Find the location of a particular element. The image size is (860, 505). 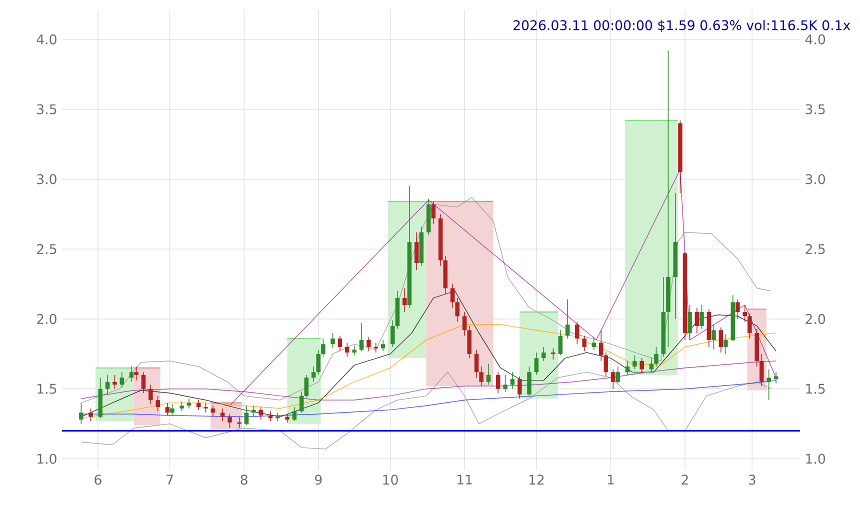

x-tick-label: 7 is located at coordinates (169, 479).